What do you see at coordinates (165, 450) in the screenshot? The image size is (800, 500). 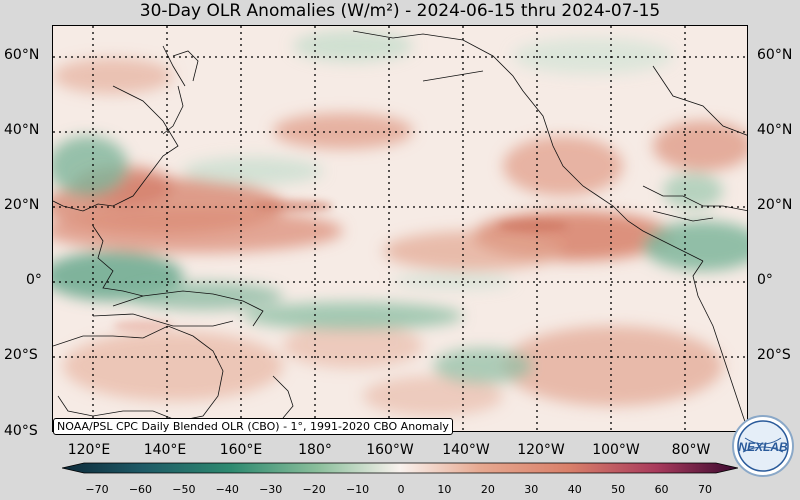 I see `lon-label-140e: 140°E` at bounding box center [165, 450].